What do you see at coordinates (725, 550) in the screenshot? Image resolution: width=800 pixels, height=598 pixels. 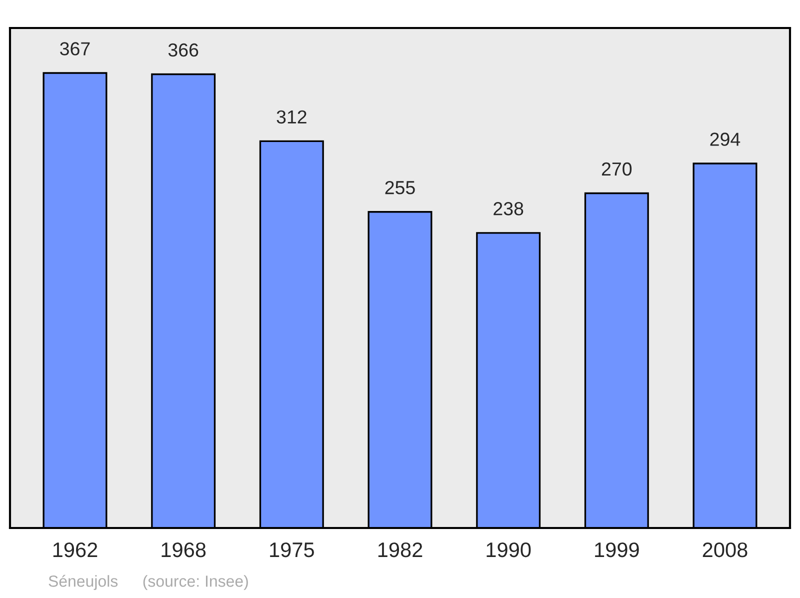 I see `x-tick-label: 2008` at bounding box center [725, 550].